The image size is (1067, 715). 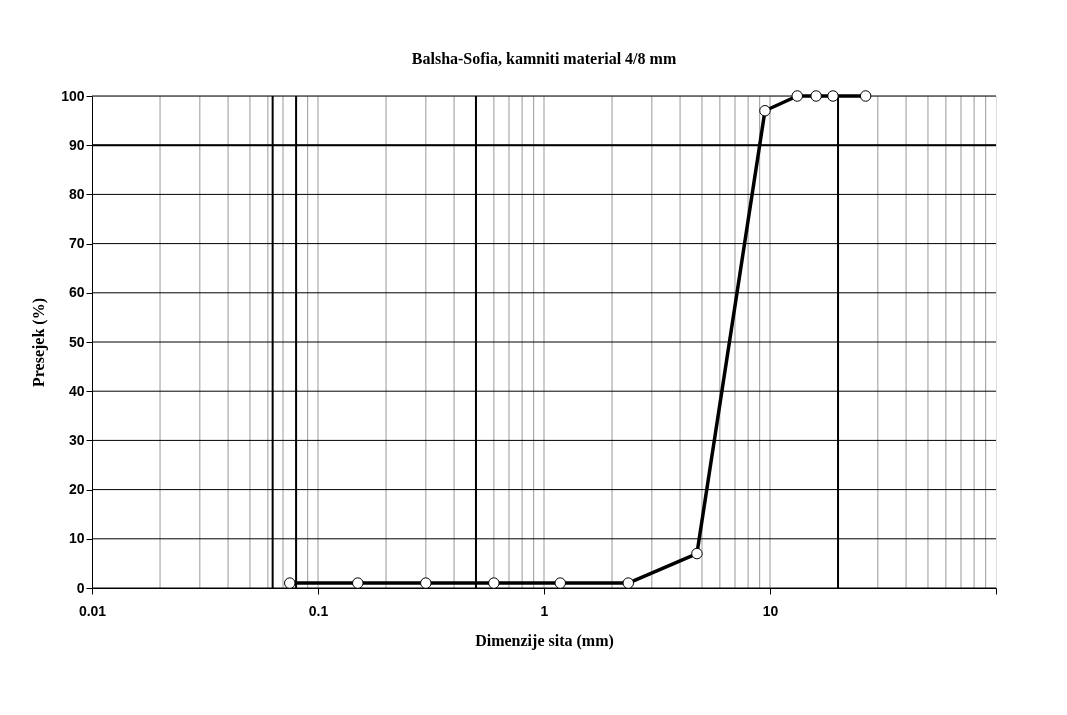 I want to click on y-tick-label: 0, so click(x=80, y=587).